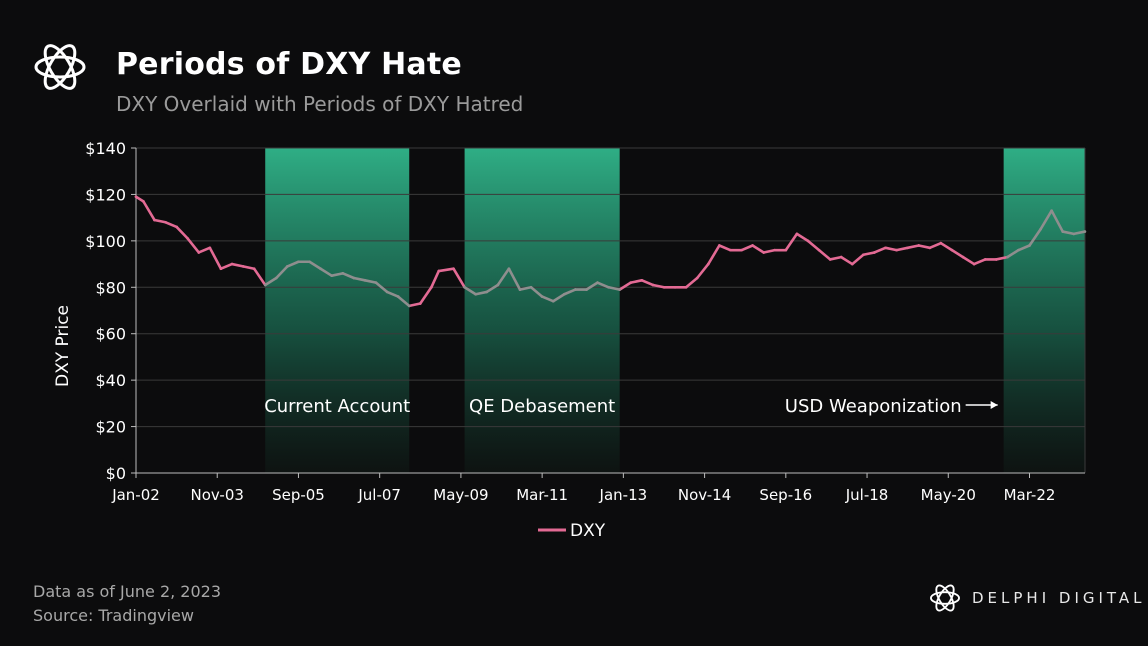 This screenshot has height=646, width=1148. Describe the element at coordinates (113, 615) in the screenshot. I see `source-text: Source: Tradingview` at that location.